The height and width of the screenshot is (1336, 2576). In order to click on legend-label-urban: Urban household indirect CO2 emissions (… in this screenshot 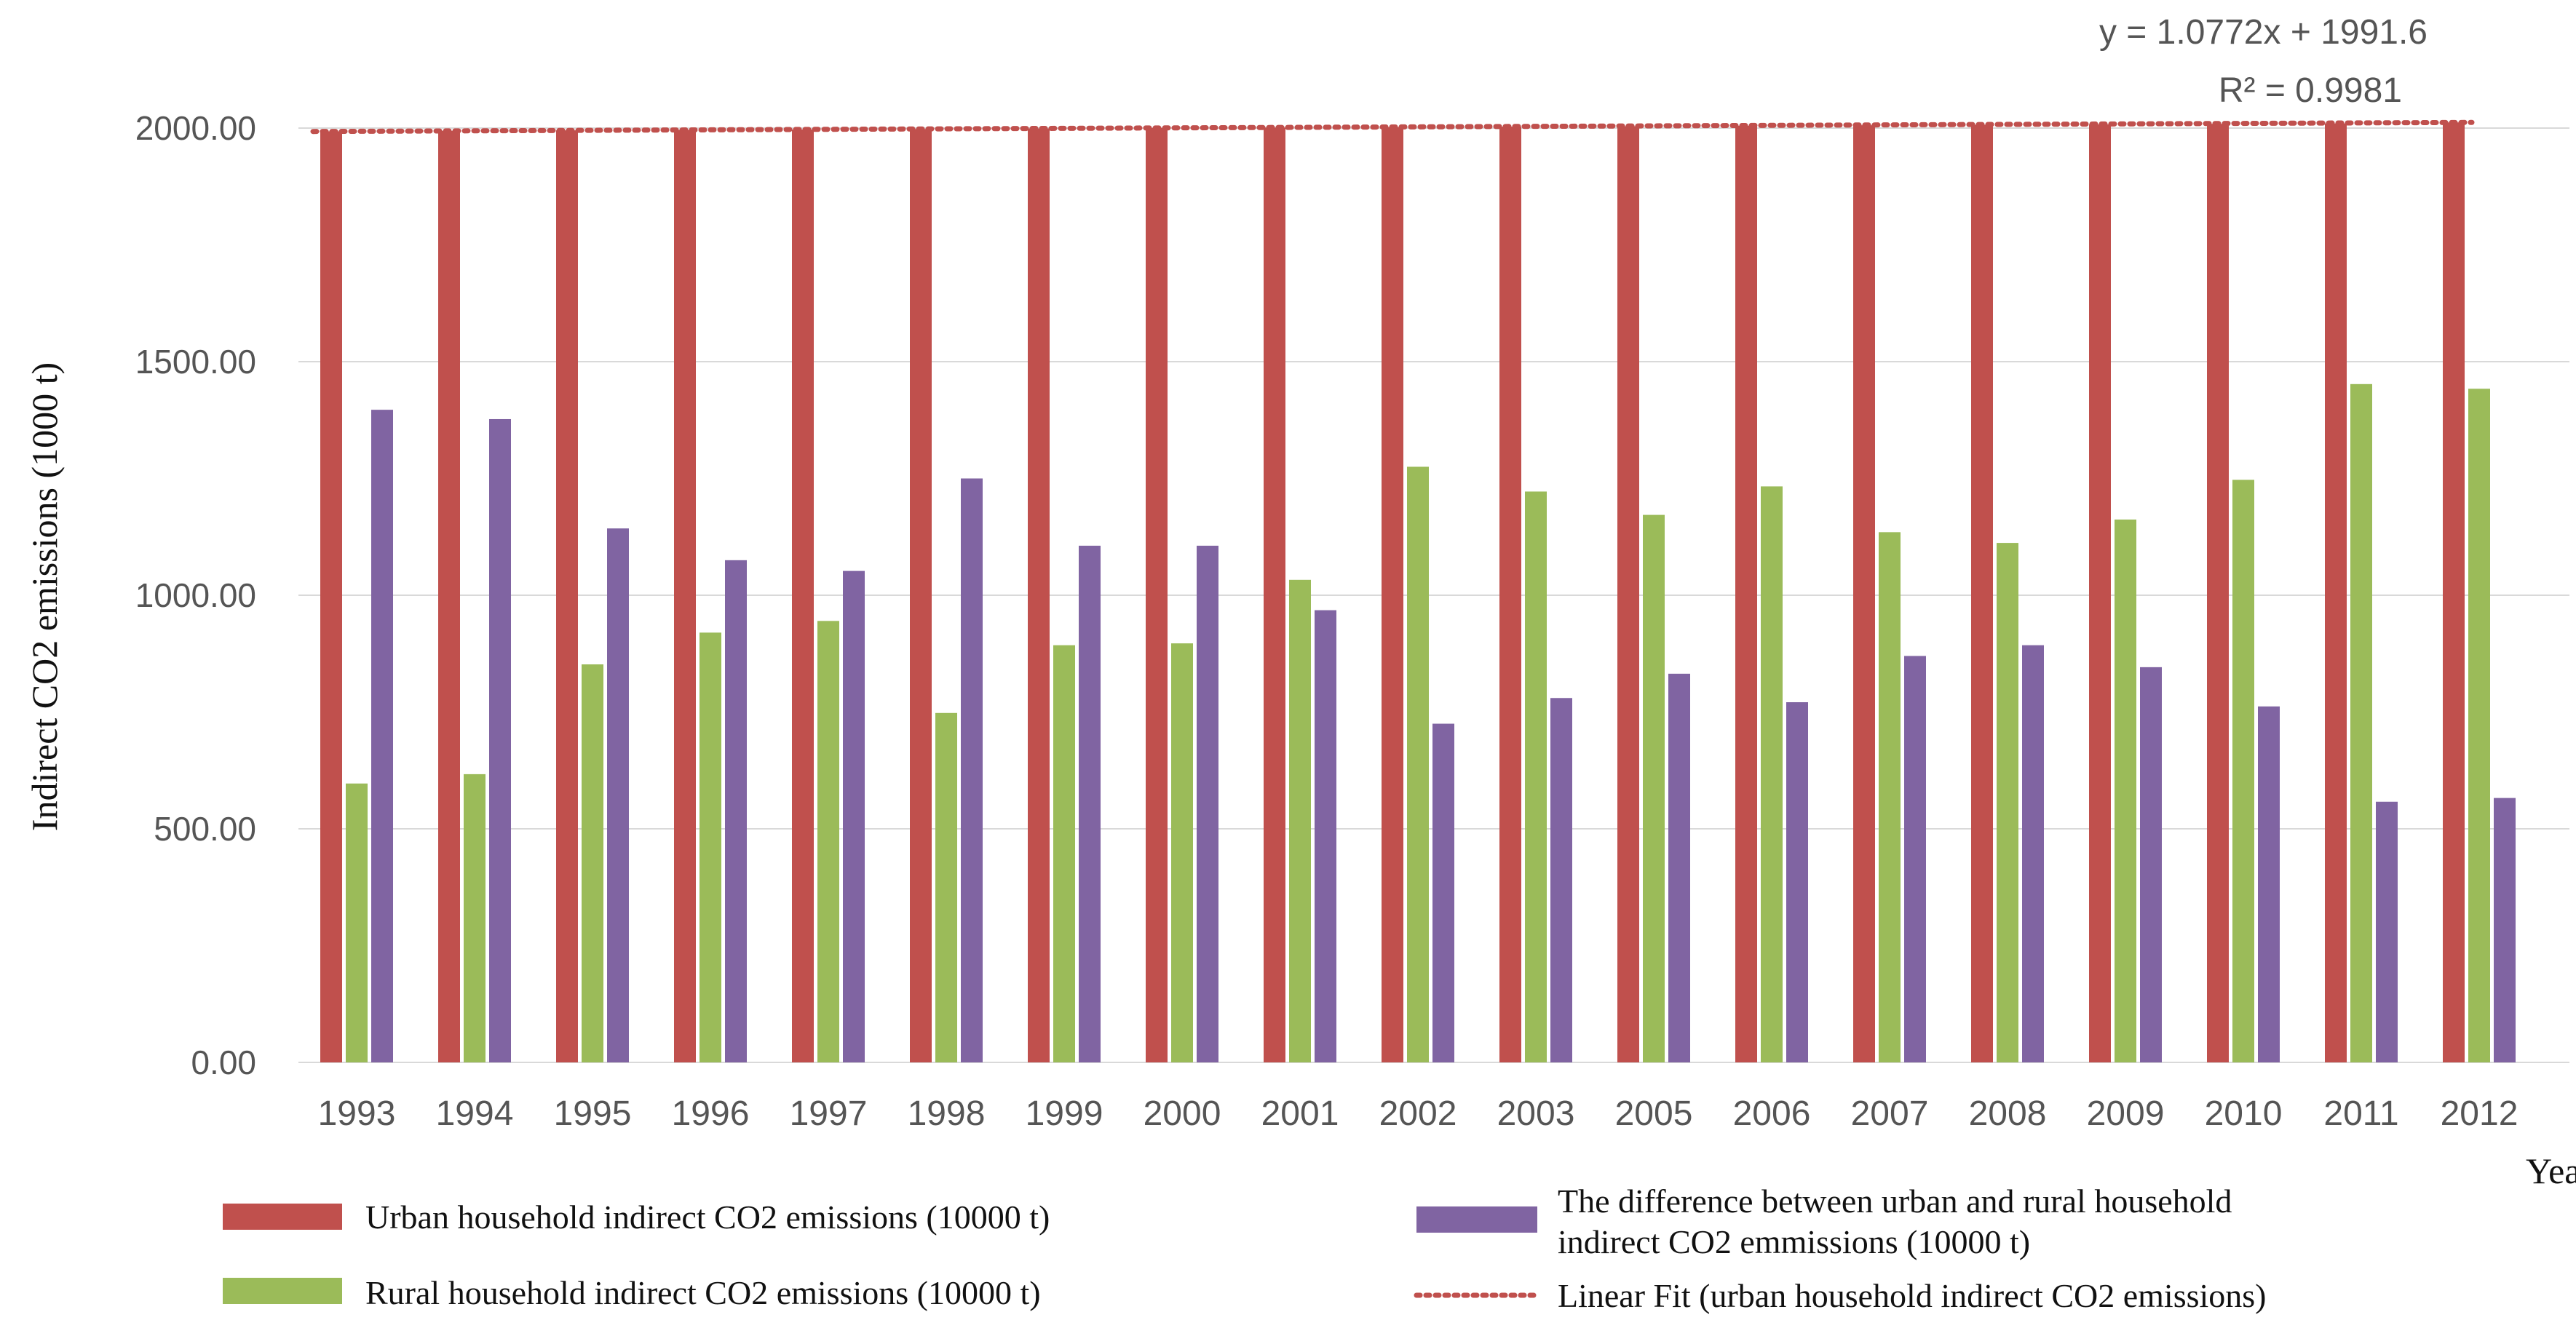, I will do `click(707, 1217)`.